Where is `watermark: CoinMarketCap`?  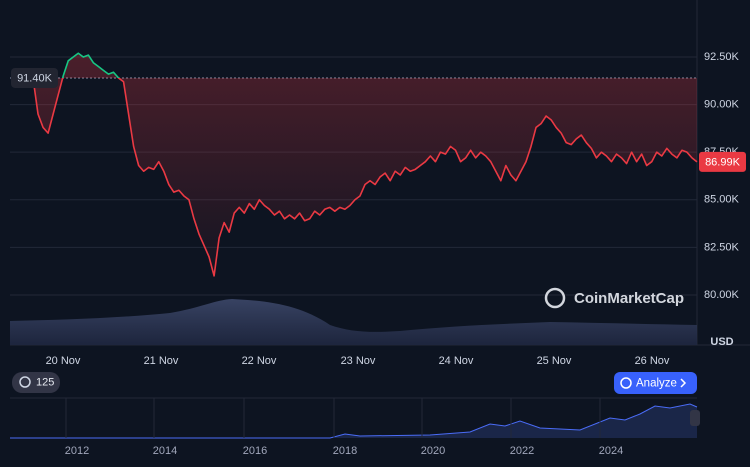
watermark: CoinMarketCap is located at coordinates (614, 298).